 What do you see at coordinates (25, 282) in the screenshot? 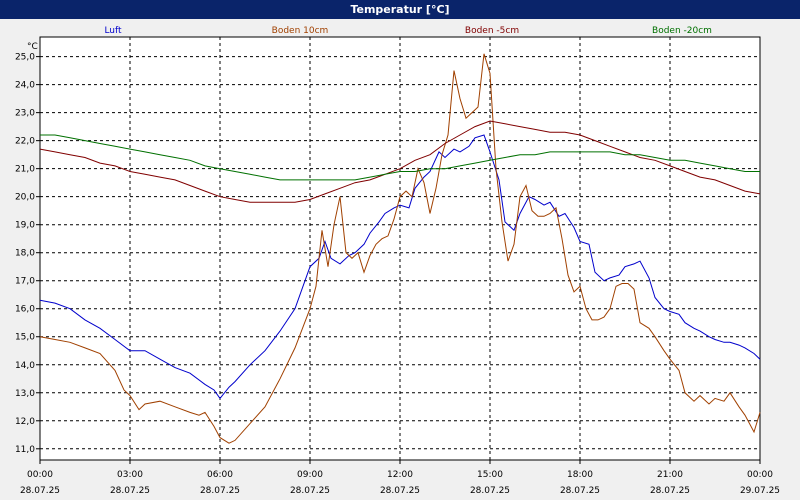
I see `y-tick-label: 17,0` at bounding box center [25, 282].